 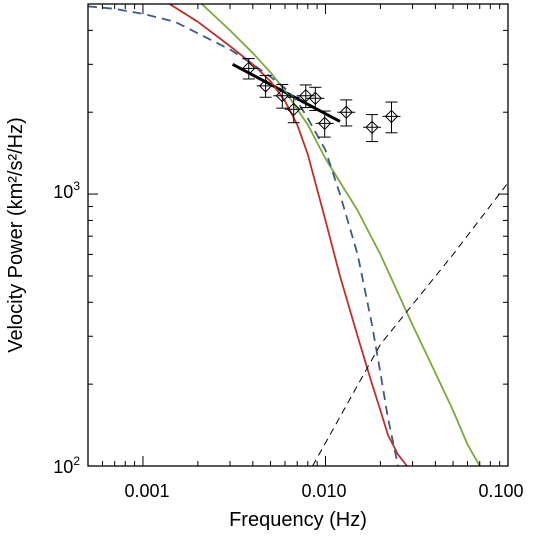 I want to click on y-axis-label: Velocity Power (km²/s²/Hz), so click(x=16, y=235).